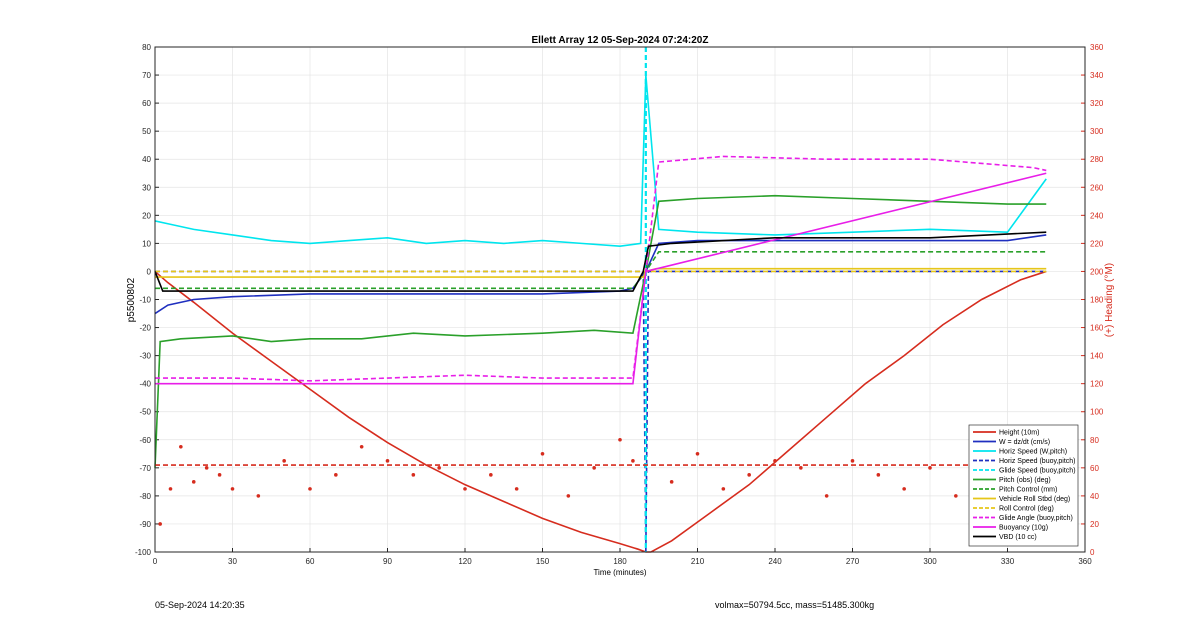 The height and width of the screenshot is (622, 1200). I want to click on y-left-tick-label: -40, so click(145, 384).